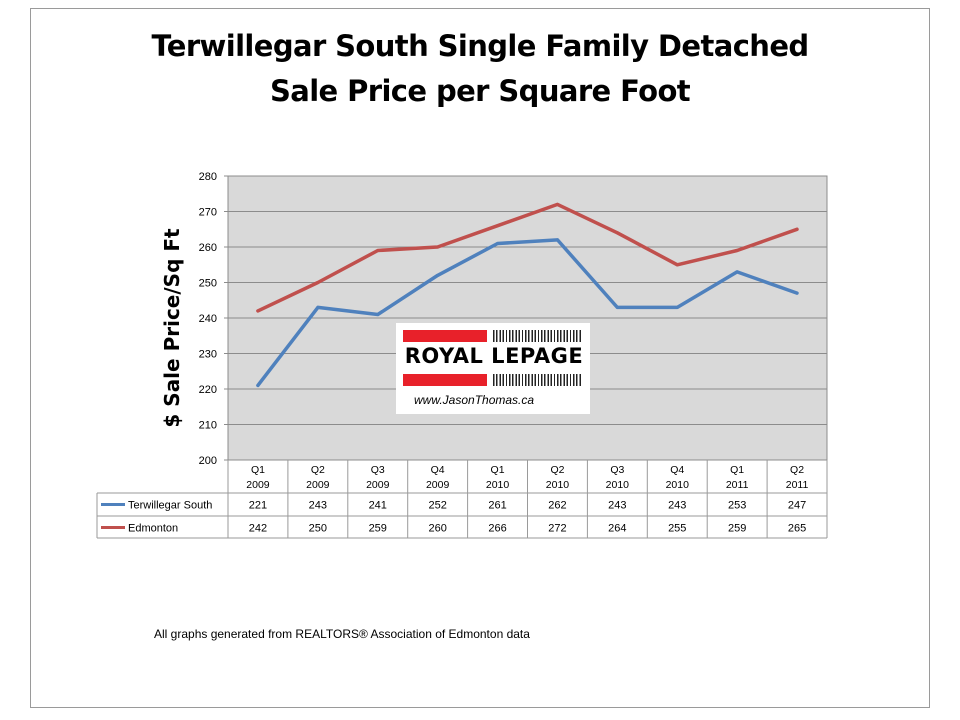 The width and height of the screenshot is (960, 720). Describe the element at coordinates (474, 400) in the screenshot. I see `logo-website-url: www.JasonThomas.ca` at that location.